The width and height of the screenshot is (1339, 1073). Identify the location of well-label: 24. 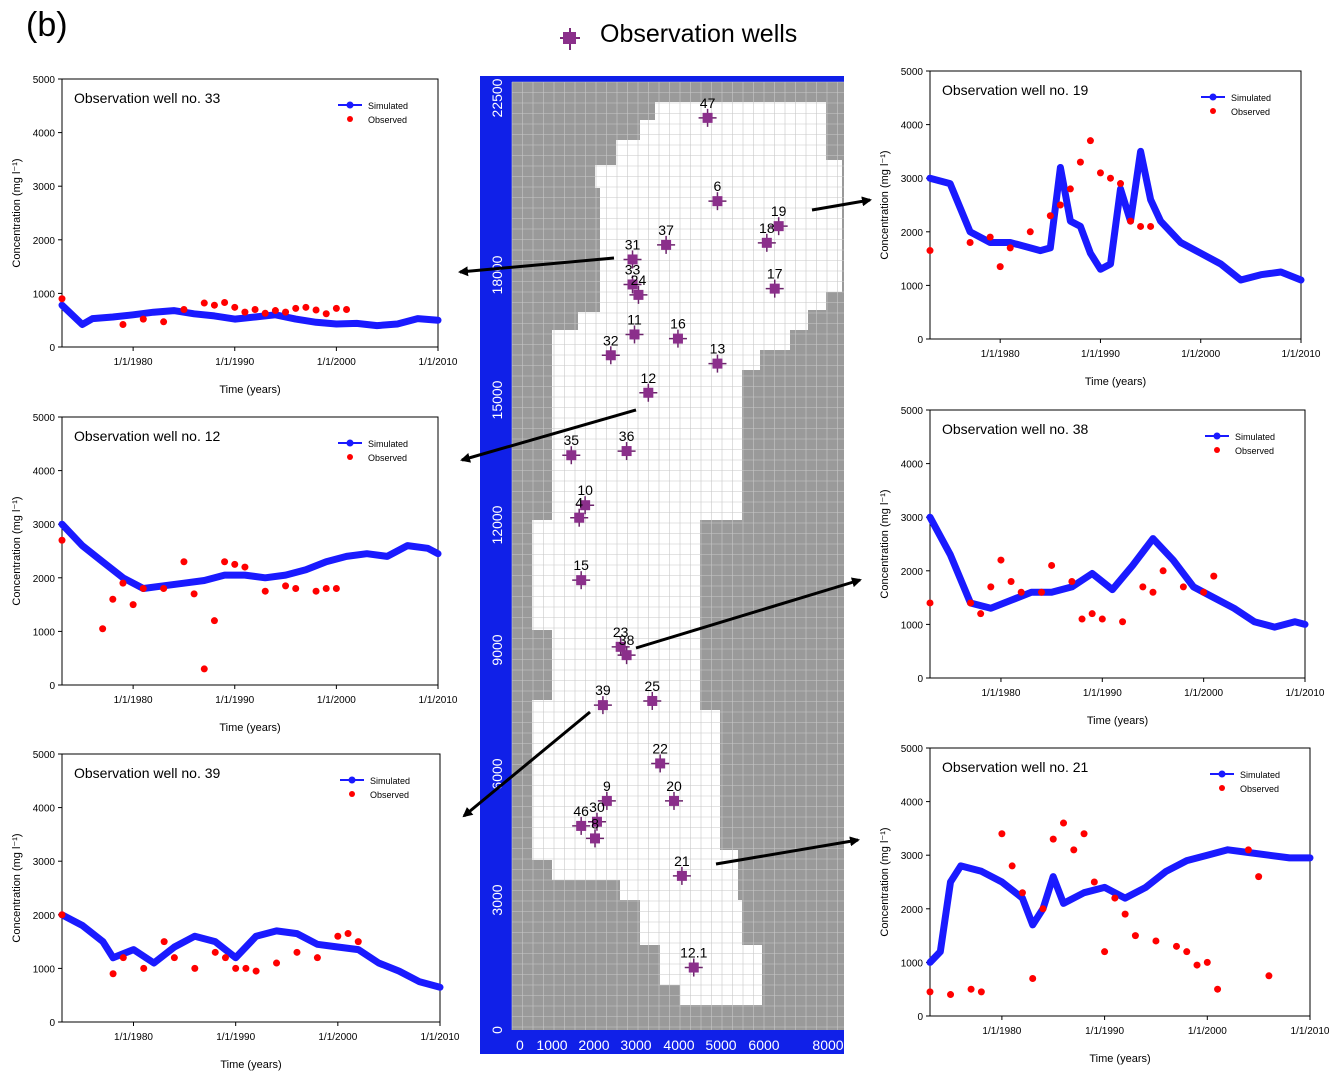
(639, 280).